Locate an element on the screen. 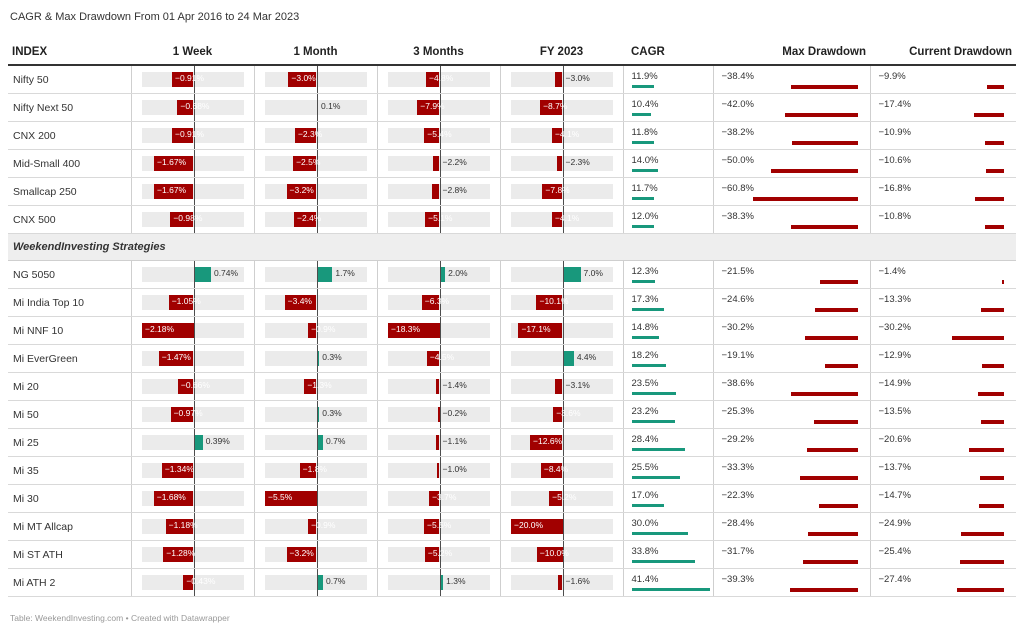 The image size is (1024, 631). row-name: Mi 35 is located at coordinates (70, 470).